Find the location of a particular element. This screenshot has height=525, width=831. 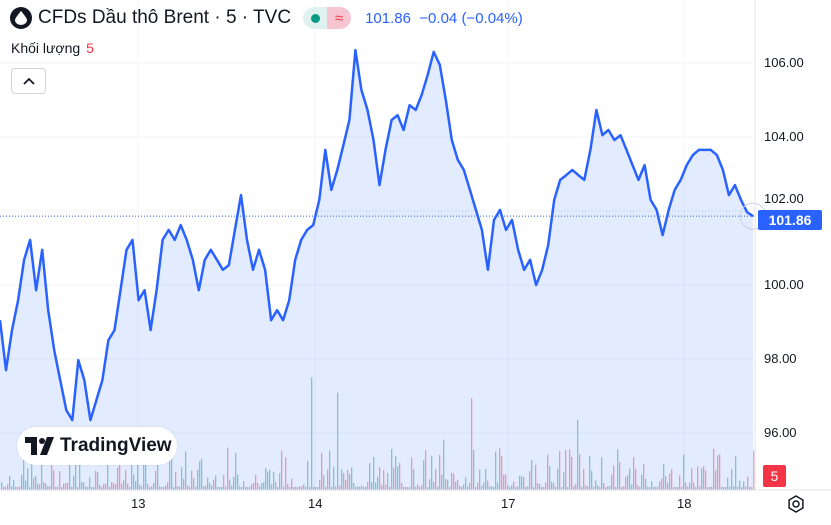

symbol-title: CFDs Dầu thô Brent · 5 · TVC is located at coordinates (165, 17).